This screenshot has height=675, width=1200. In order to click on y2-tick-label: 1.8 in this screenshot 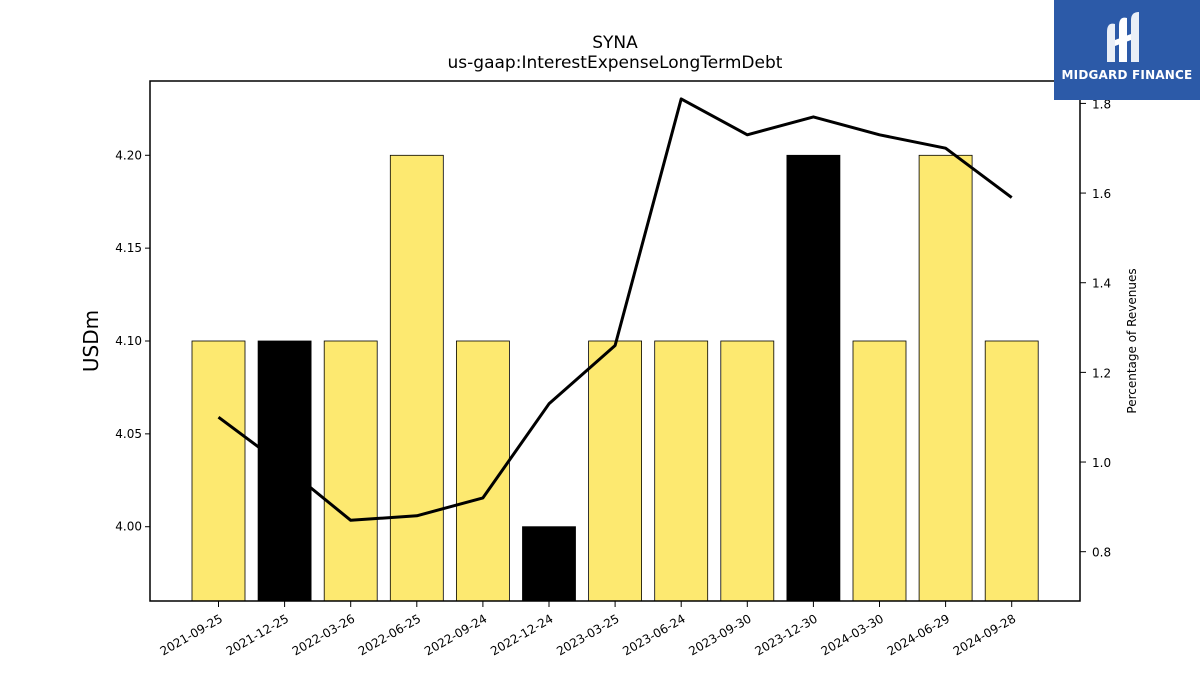, I will do `click(1101, 104)`.